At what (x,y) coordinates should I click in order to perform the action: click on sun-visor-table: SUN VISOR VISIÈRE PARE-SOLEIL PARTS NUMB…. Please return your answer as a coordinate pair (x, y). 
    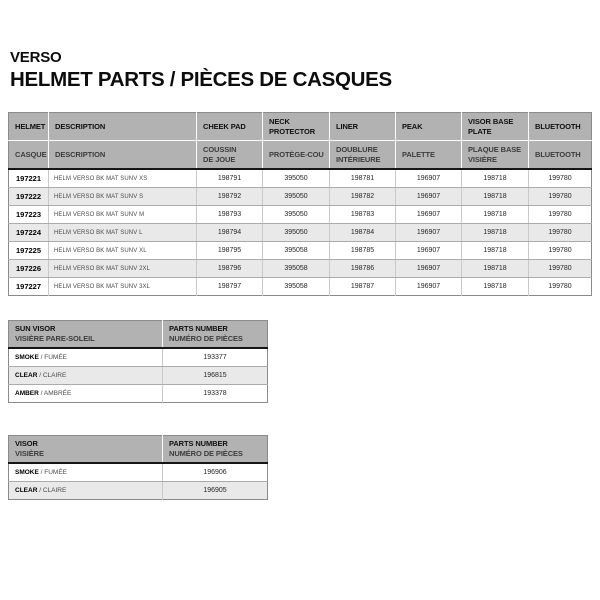
    Looking at the image, I should click on (138, 362).